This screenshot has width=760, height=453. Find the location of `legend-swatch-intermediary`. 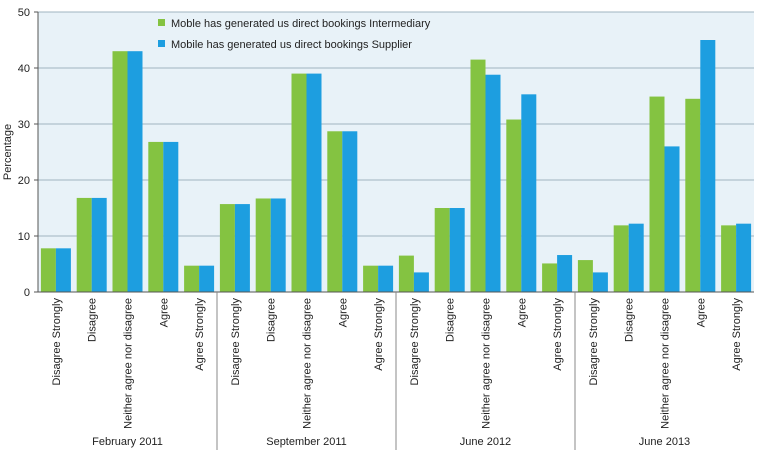

legend-swatch-intermediary is located at coordinates (161, 22).